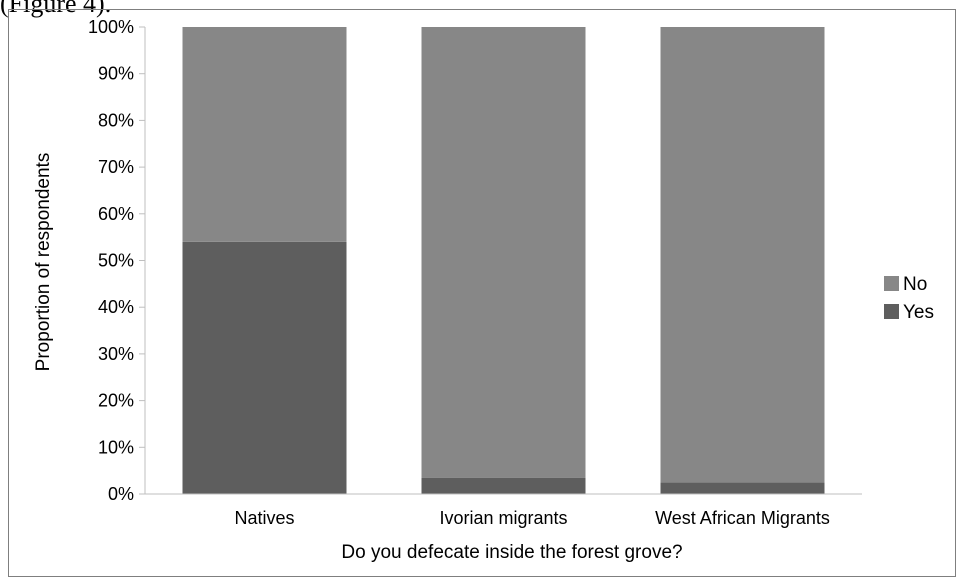  What do you see at coordinates (116, 120) in the screenshot?
I see `y-tick-label: 80%` at bounding box center [116, 120].